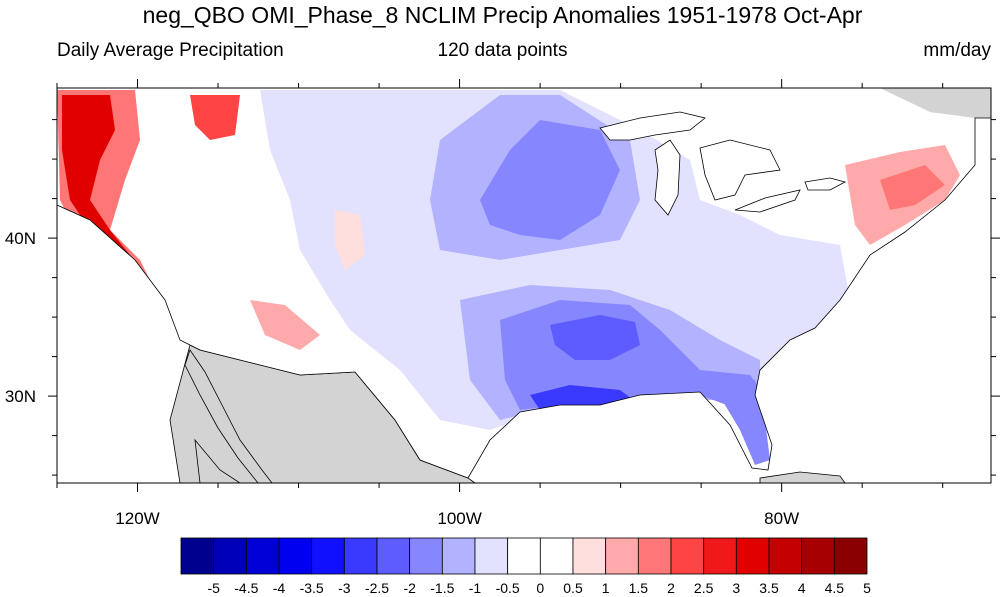 Image resolution: width=1005 pixels, height=597 pixels. What do you see at coordinates (285, 325) in the screenshot?
I see `anomaly-pink-colorado` at bounding box center [285, 325].